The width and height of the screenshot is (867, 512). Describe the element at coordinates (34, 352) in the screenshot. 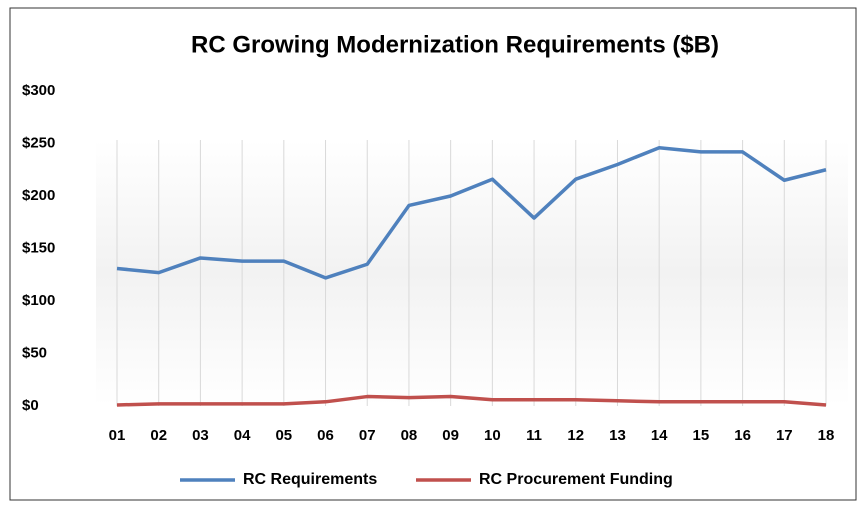

I see `y-tick-label: $50` at that location.